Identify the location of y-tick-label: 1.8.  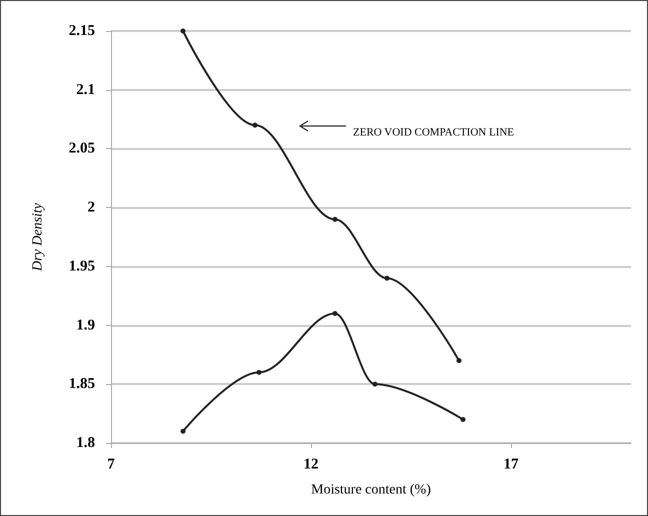
(85, 443).